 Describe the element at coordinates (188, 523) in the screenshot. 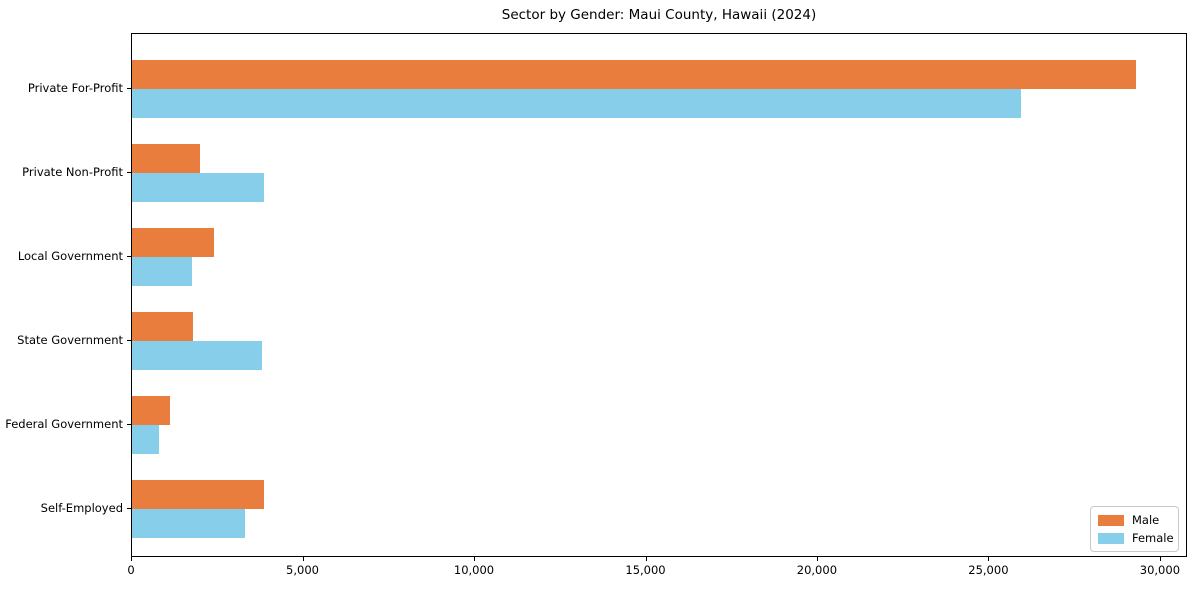

I see `bar-female-self-employed` at that location.